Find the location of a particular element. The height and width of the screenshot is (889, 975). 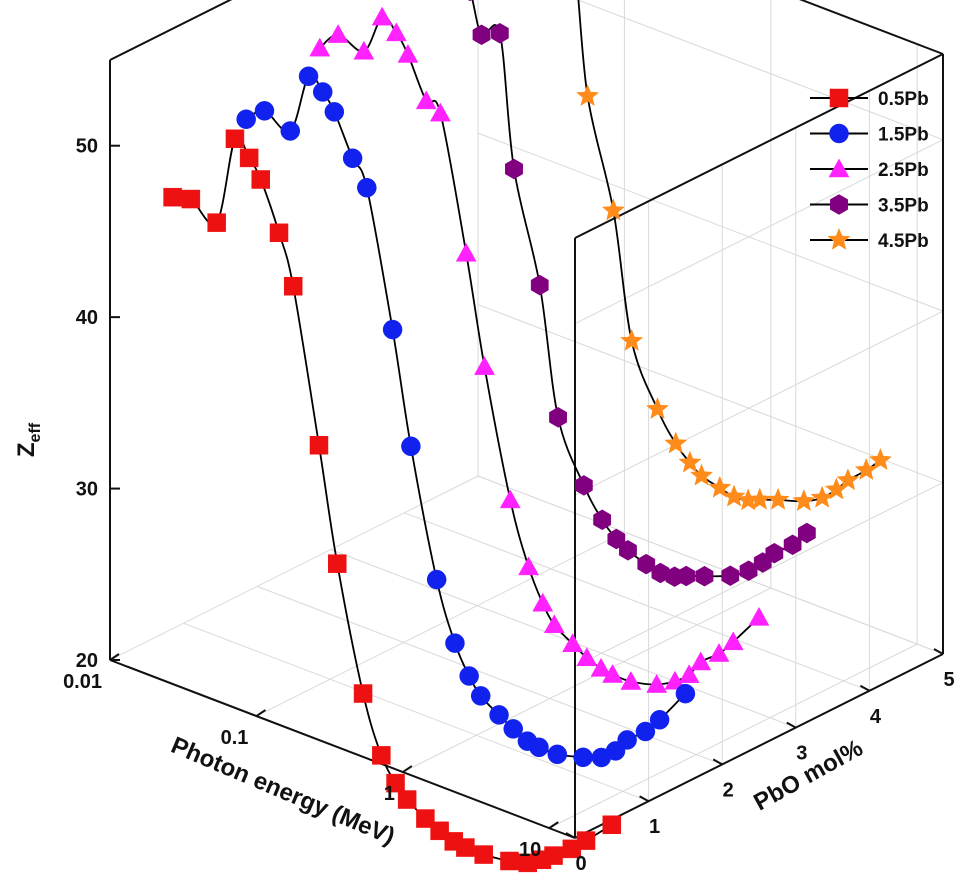

x-tick-mark is located at coordinates (114, 657).